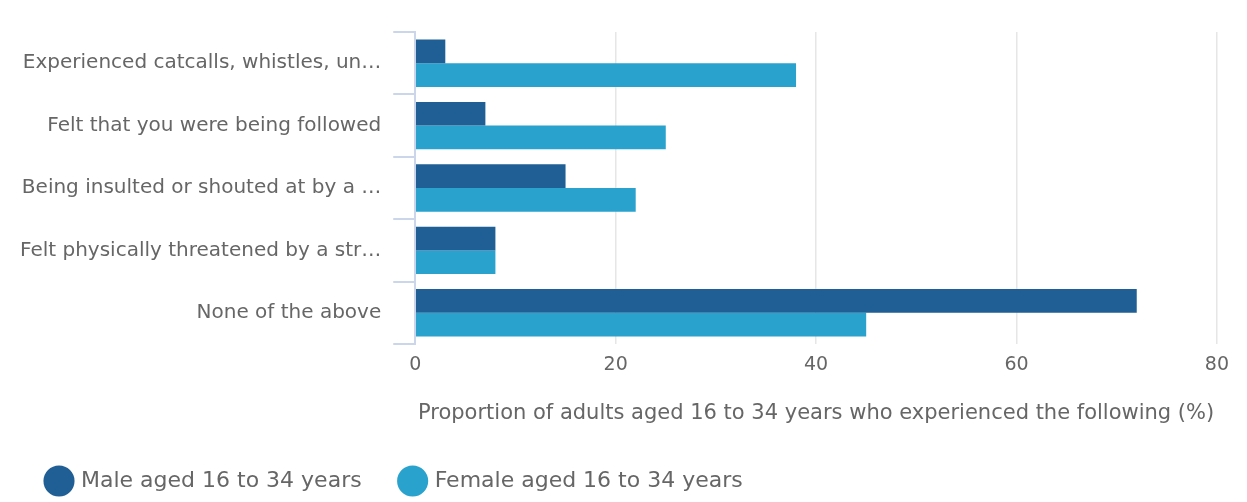 Image resolution: width=1247 pixels, height=502 pixels. What do you see at coordinates (1016, 363) in the screenshot?
I see `x-tick-label: 60` at bounding box center [1016, 363].